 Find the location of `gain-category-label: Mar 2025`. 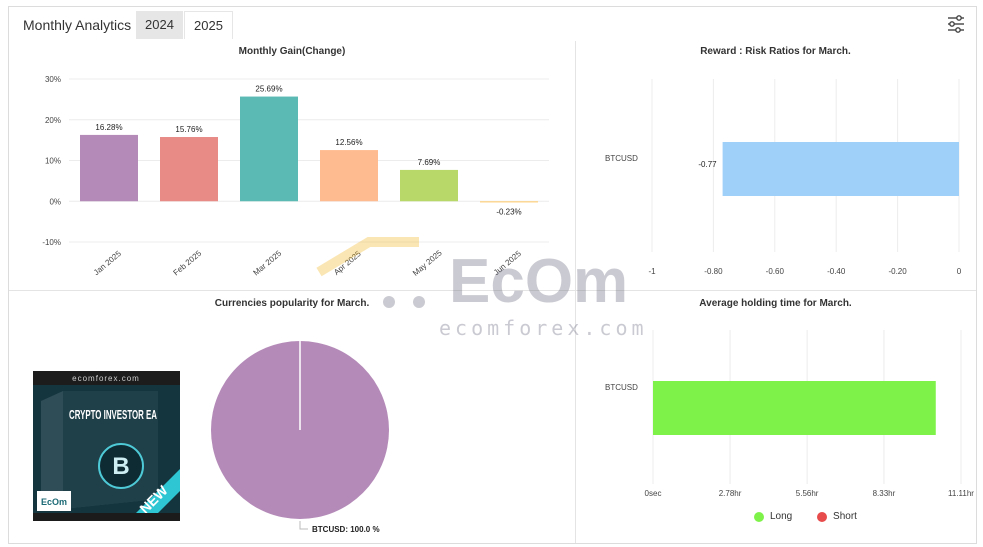

gain-category-label: Mar 2025 is located at coordinates (268, 262).